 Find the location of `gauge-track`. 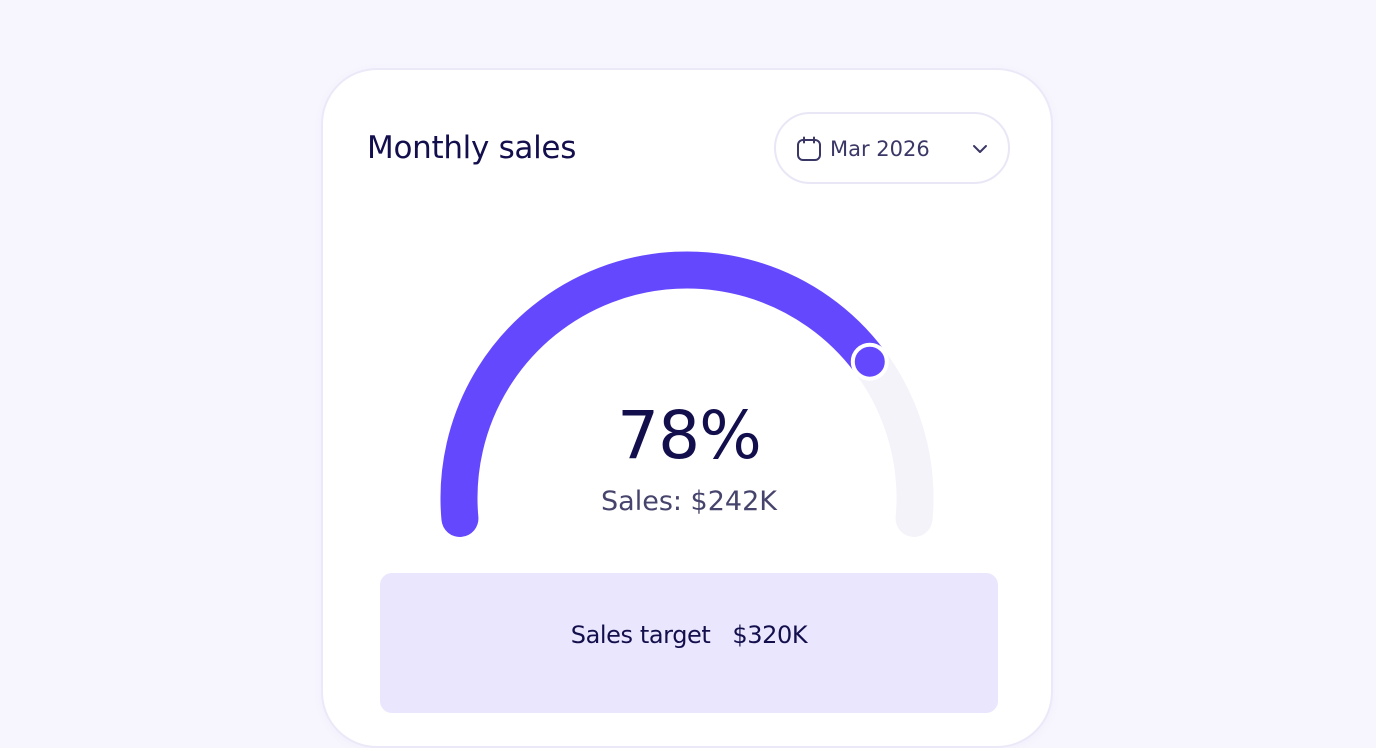

gauge-track is located at coordinates (687, 394).